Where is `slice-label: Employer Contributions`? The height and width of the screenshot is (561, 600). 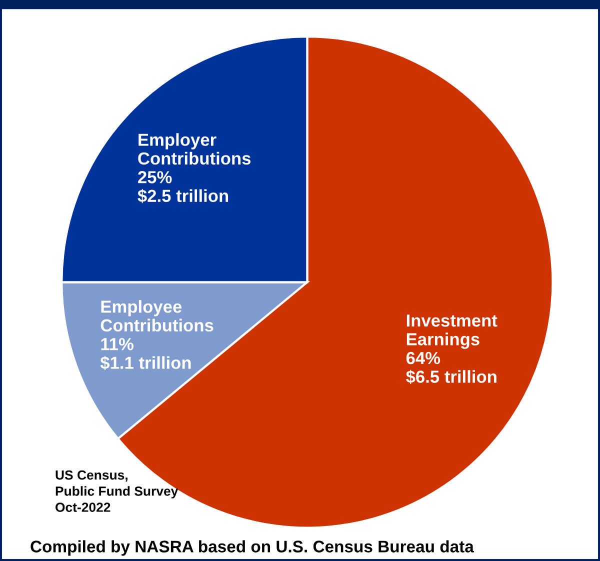 slice-label: Employer Contributions is located at coordinates (194, 149).